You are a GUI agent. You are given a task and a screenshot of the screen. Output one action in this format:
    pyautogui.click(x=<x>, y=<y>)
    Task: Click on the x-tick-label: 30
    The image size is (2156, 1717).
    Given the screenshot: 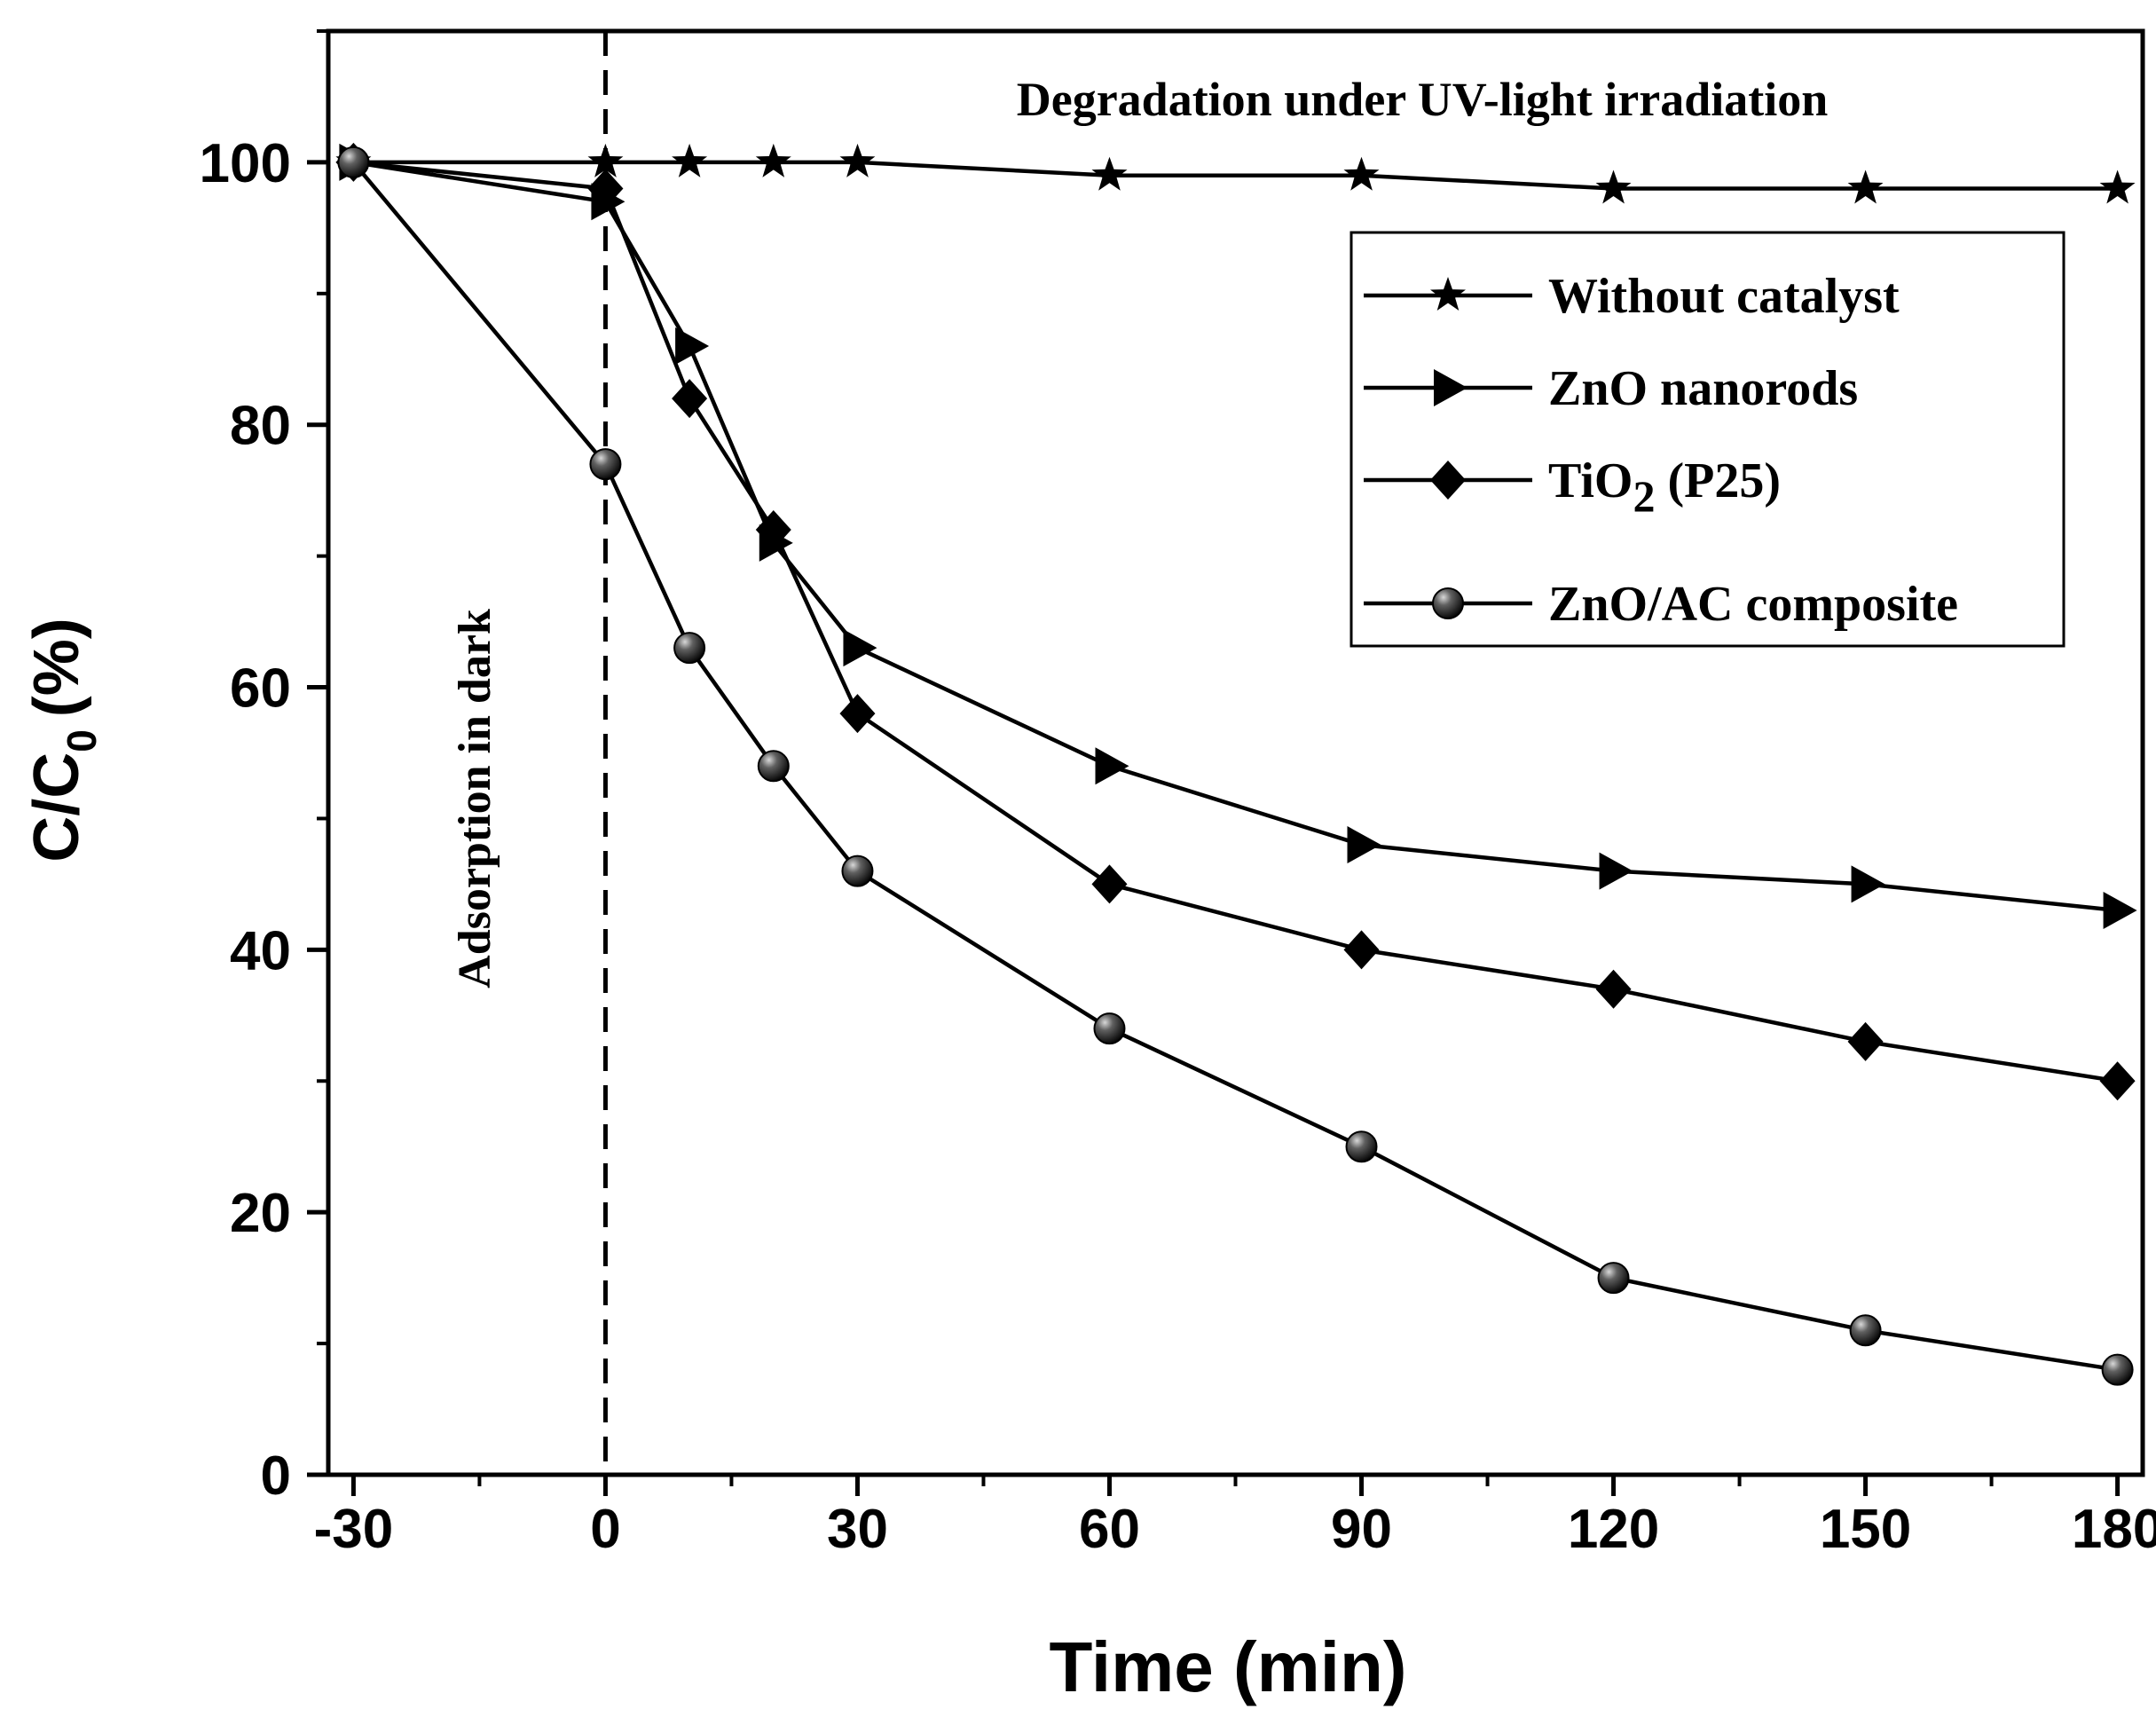 What is the action you would take?
    pyautogui.click(x=858, y=1529)
    